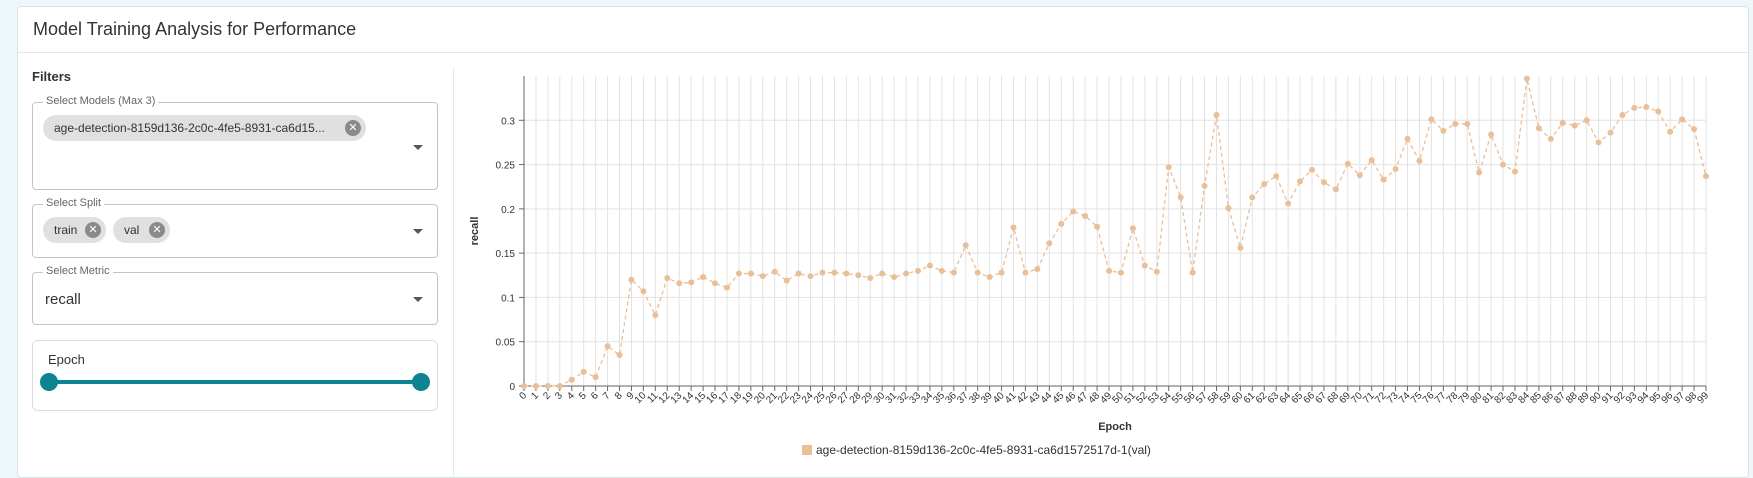 This screenshot has width=1753, height=478. I want to click on metric-label: Select Metric, so click(78, 271).